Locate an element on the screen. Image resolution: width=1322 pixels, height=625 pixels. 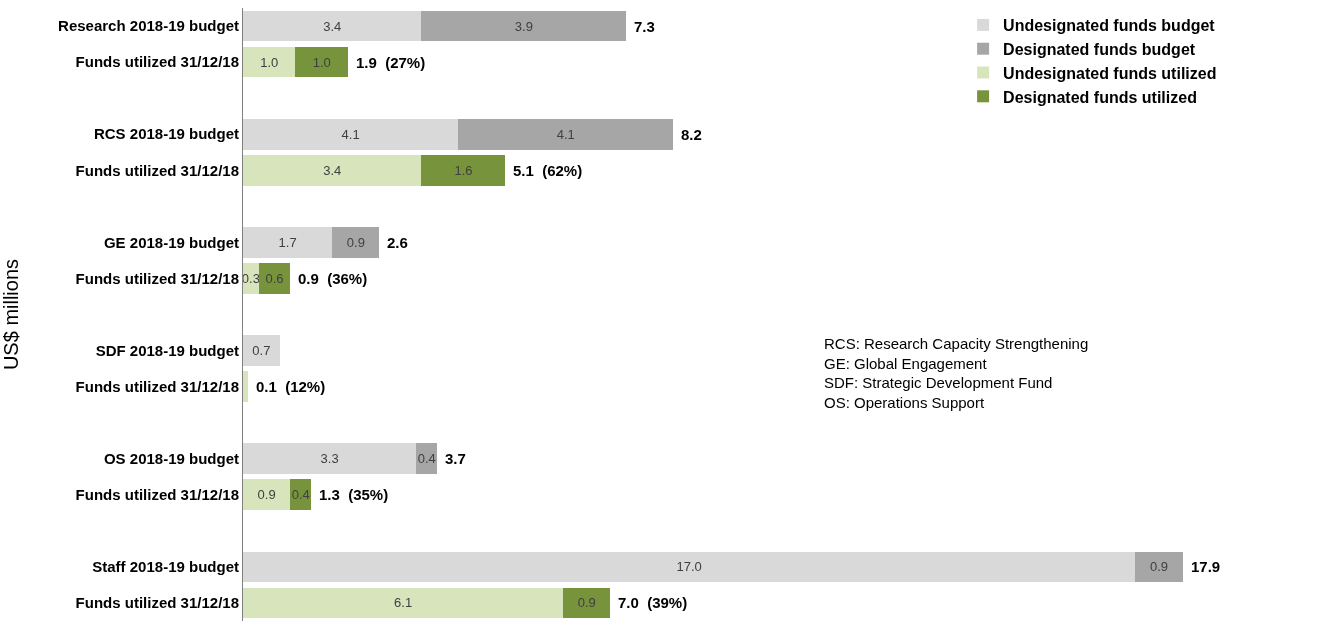
total-label: 8.2 is located at coordinates (691, 134).